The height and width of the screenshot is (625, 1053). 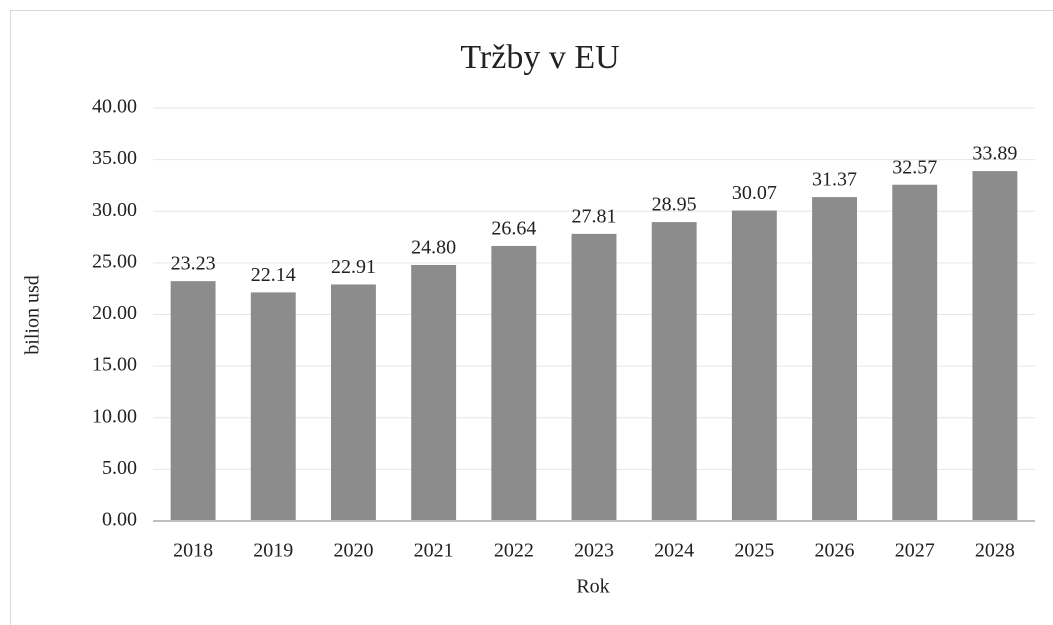 I want to click on y-tick-label: 25.00, so click(x=114, y=261).